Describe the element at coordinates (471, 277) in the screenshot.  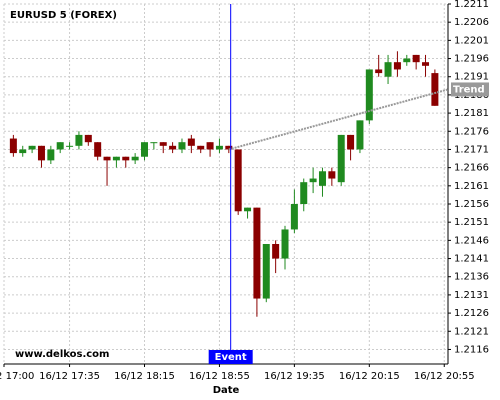
I see `y-tick-label: 1.2136` at that location.